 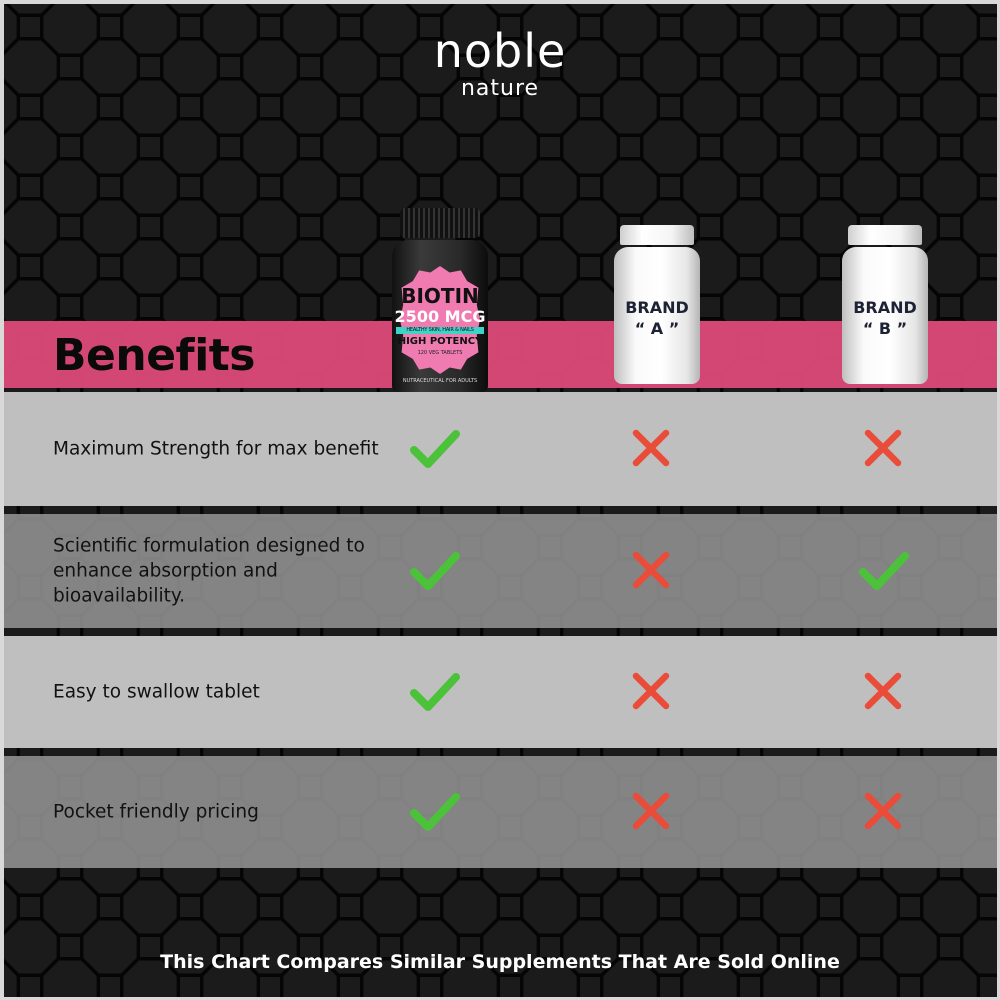 I want to click on label-tagline: HEALTHY SKIN, HAIR & NAILS, so click(x=440, y=330).